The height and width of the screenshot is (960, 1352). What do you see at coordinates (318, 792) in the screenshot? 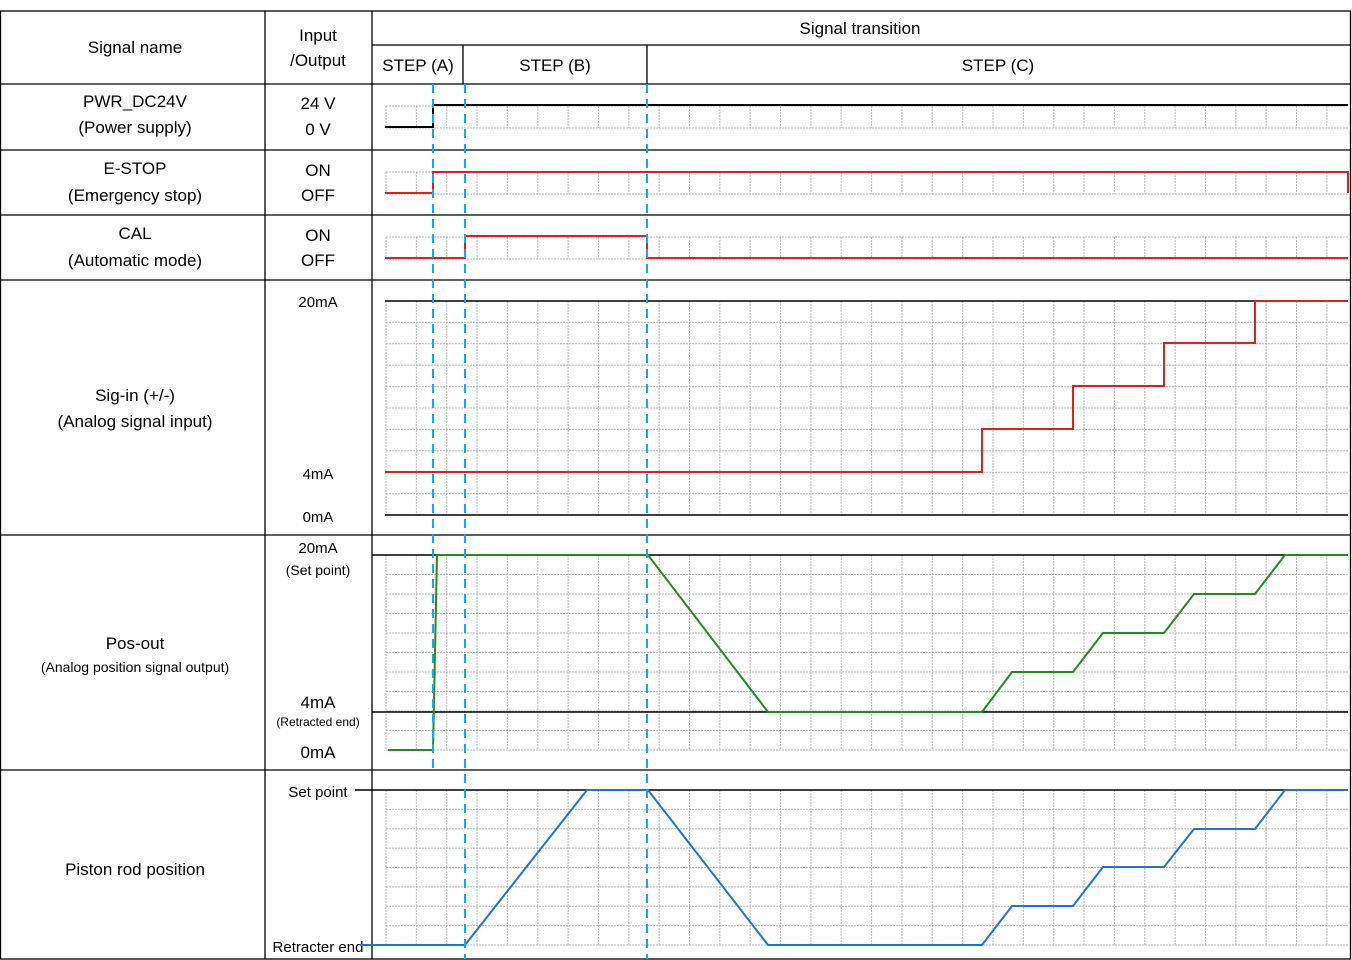
I see `piston-high-label: Set point` at bounding box center [318, 792].